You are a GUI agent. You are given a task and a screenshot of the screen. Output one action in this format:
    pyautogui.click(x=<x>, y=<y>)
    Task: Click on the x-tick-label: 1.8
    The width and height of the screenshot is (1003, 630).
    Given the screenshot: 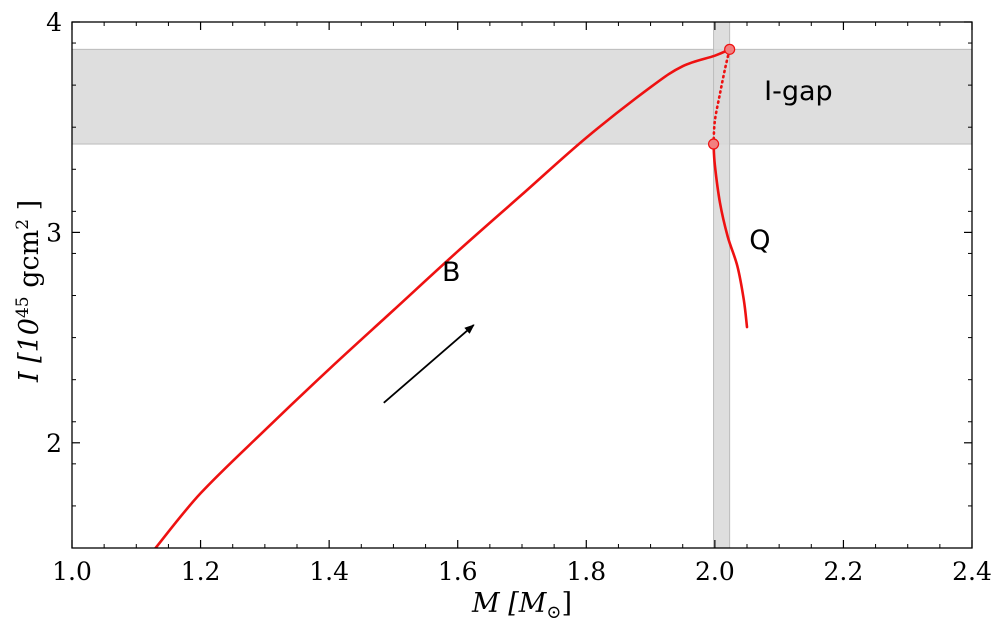 What is the action you would take?
    pyautogui.click(x=586, y=571)
    